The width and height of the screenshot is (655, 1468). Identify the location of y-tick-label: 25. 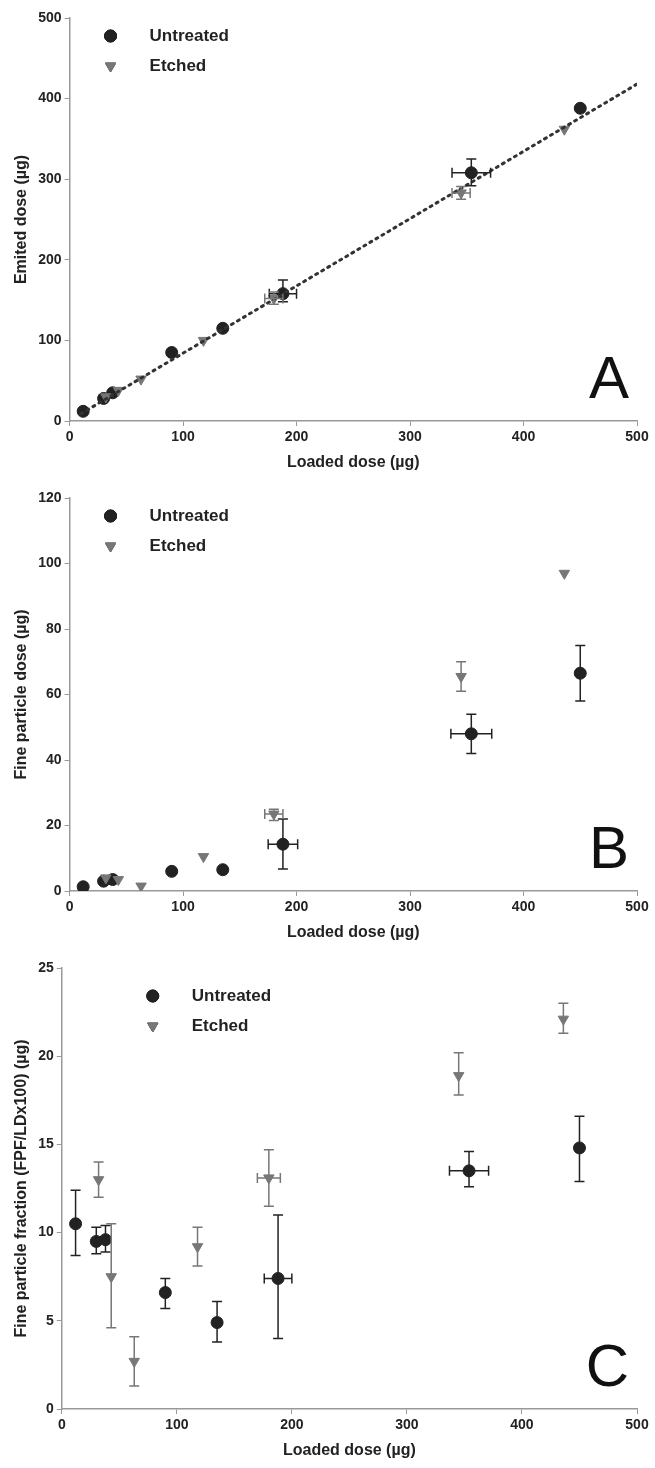
(46, 966).